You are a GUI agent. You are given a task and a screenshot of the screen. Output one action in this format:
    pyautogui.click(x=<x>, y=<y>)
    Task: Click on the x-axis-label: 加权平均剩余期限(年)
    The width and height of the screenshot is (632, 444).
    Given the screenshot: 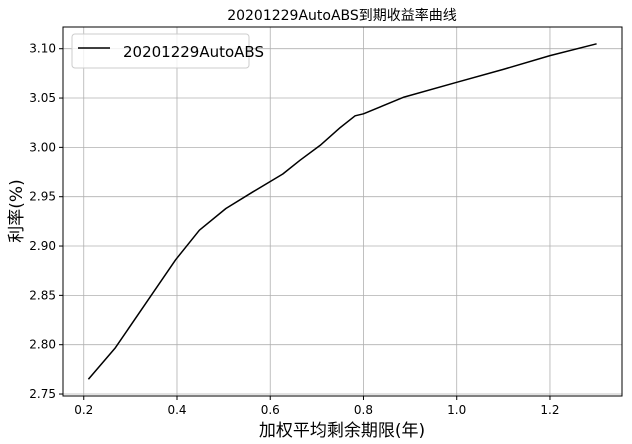 What is the action you would take?
    pyautogui.click(x=342, y=431)
    